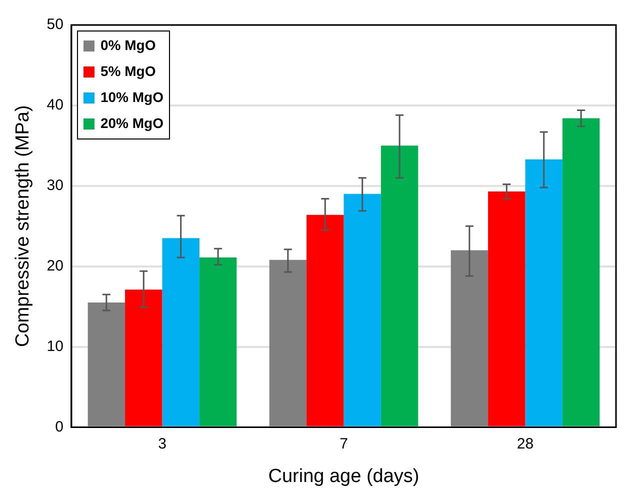  I want to click on x-tick-label: 7, so click(344, 443).